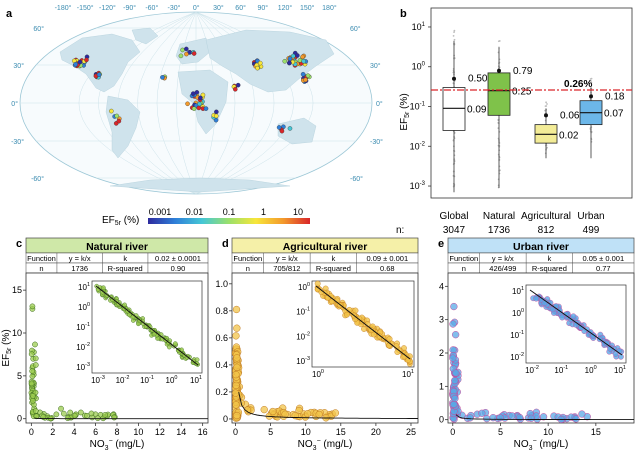  What do you see at coordinates (318, 374) in the screenshot?
I see `inset-x-tick: 10⁰` at bounding box center [318, 374].